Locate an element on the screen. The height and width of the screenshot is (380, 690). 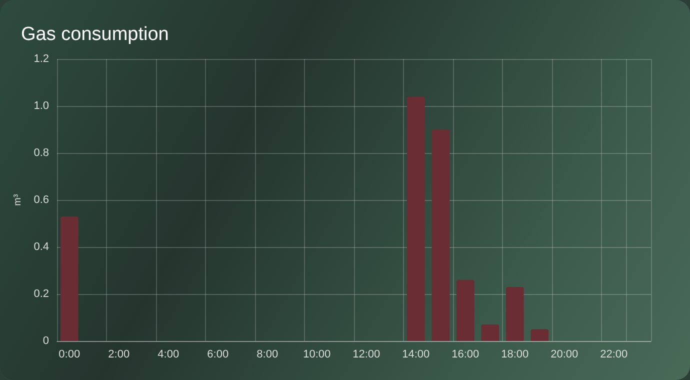
y-tick-label: 0.6 is located at coordinates (41, 200).